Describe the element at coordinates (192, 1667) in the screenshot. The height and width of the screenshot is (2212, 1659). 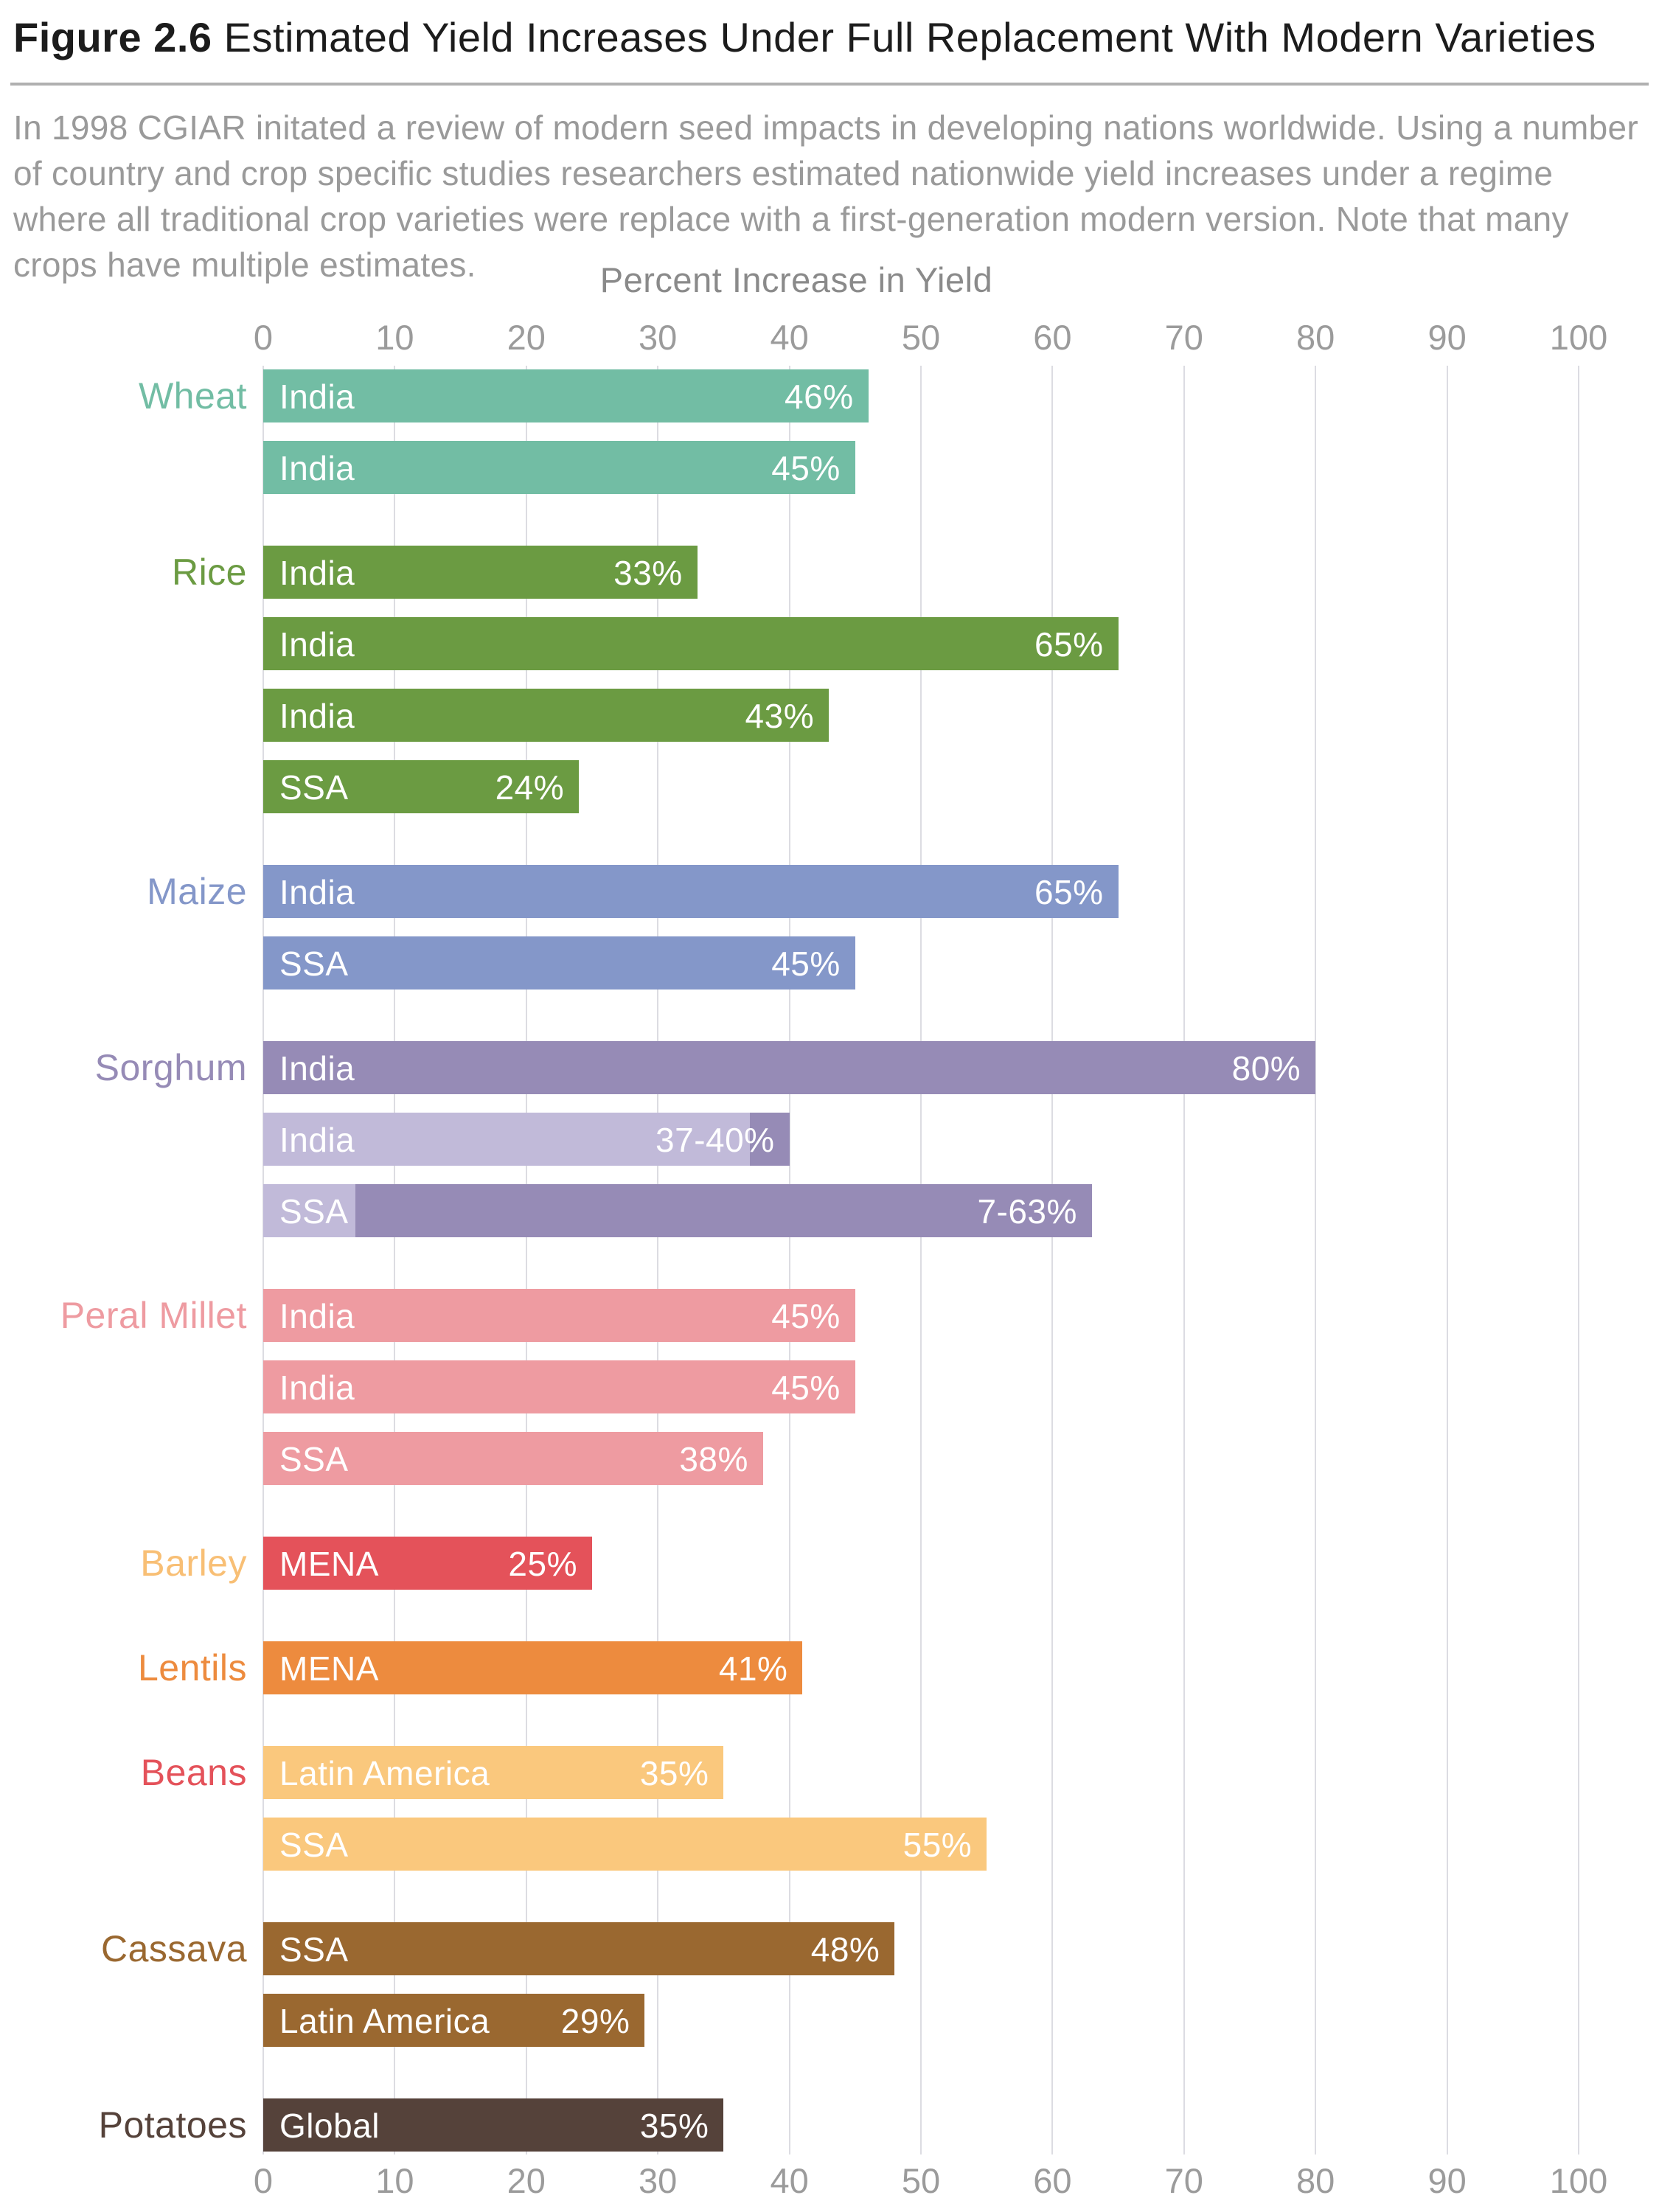
I see `crop-label: Lentils` at that location.